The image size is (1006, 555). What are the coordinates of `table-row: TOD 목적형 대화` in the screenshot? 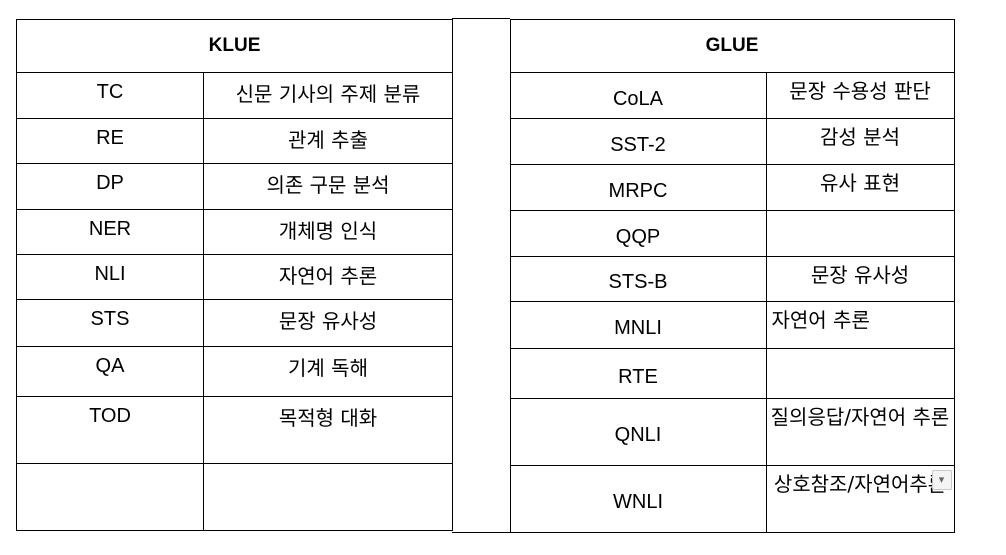 It's located at (235, 429).